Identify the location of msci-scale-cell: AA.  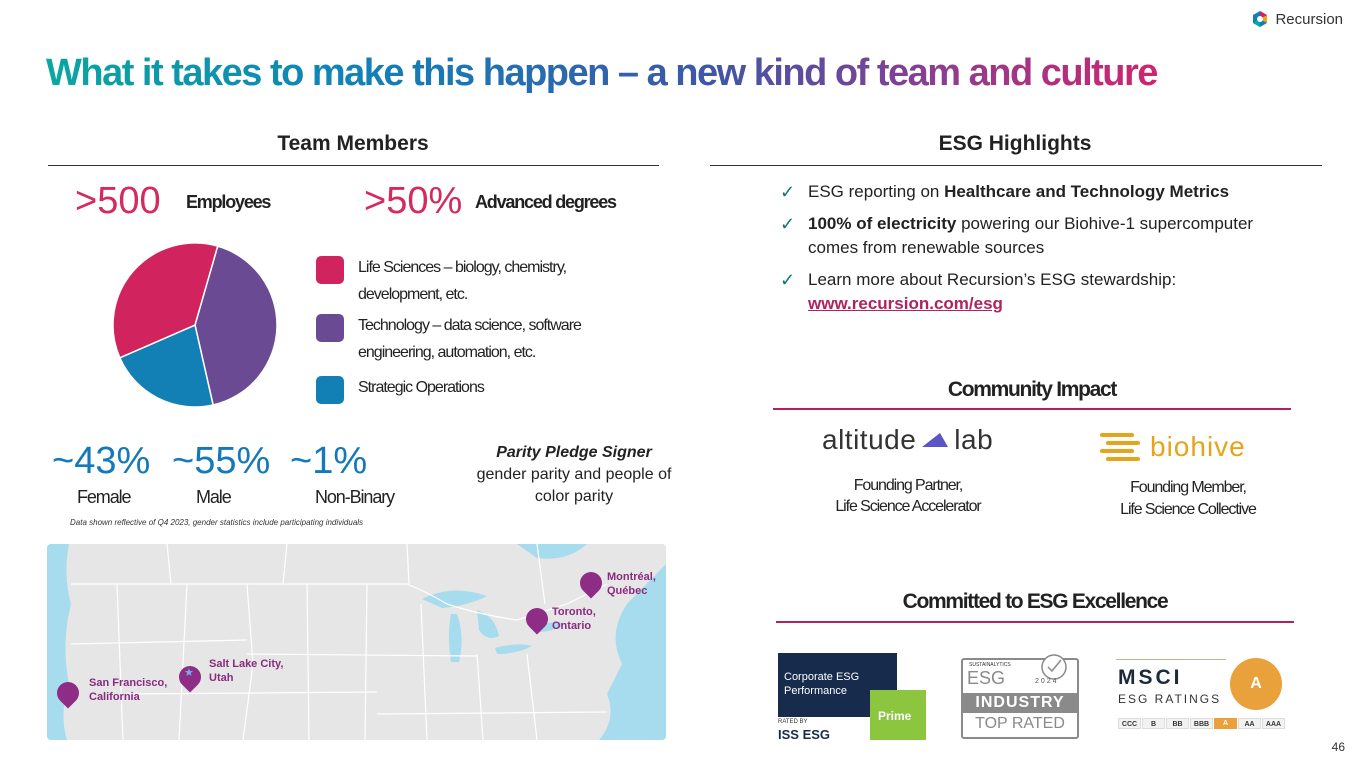
(1249, 723).